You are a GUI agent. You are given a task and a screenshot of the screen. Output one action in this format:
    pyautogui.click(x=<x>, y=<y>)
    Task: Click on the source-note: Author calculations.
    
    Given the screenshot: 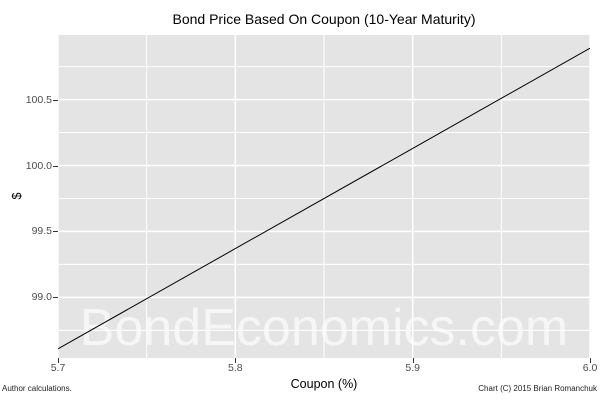 What is the action you would take?
    pyautogui.click(x=37, y=388)
    